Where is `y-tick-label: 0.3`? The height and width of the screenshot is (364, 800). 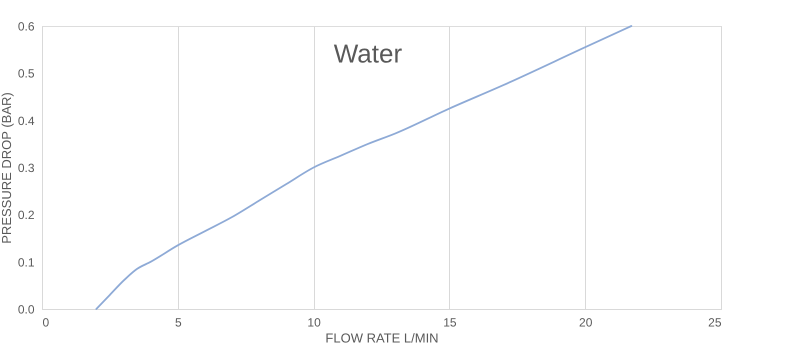
y-tick-label: 0.3 is located at coordinates (26, 168).